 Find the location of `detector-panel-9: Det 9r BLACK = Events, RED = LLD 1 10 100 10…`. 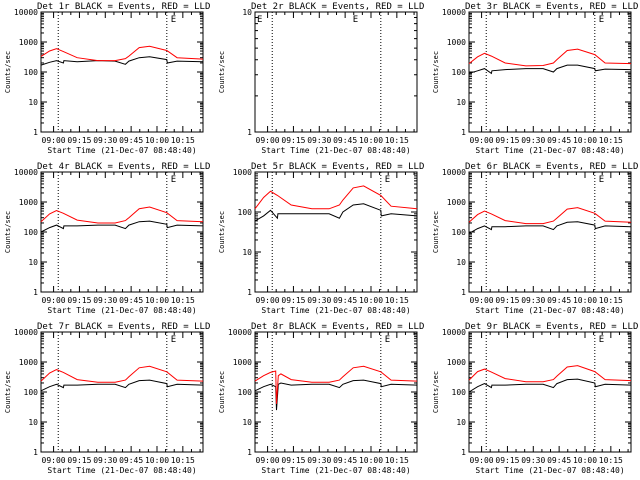

detector-panel-9: Det 9r BLACK = Events, RED = LLD 1 10 100 10… is located at coordinates (535, 398).